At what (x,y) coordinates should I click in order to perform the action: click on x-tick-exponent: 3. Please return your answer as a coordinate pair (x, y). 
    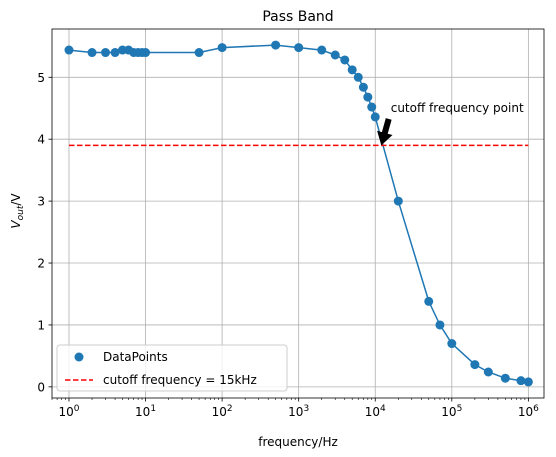
    Looking at the image, I should click on (306, 409).